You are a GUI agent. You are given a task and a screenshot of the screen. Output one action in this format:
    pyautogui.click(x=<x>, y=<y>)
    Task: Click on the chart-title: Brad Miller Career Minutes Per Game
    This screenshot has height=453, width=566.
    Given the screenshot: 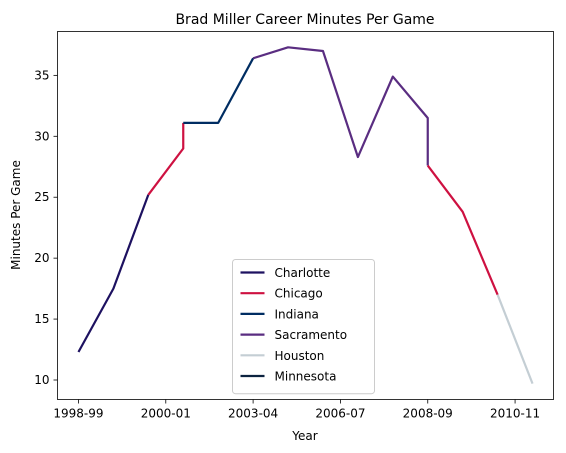 What is the action you would take?
    pyautogui.click(x=304, y=20)
    